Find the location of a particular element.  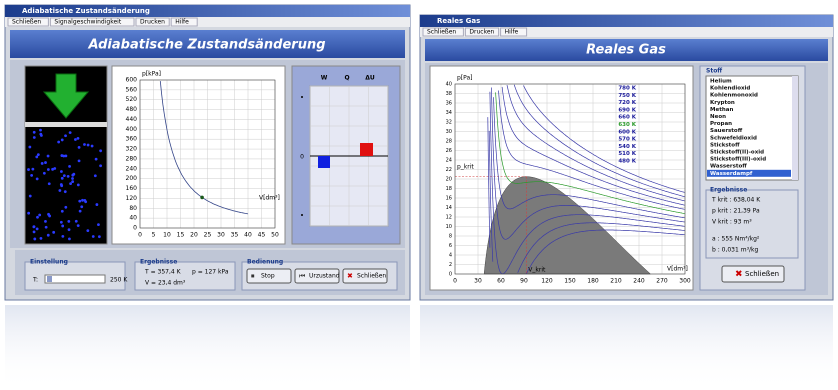

scrollbar is located at coordinates (795, 128).